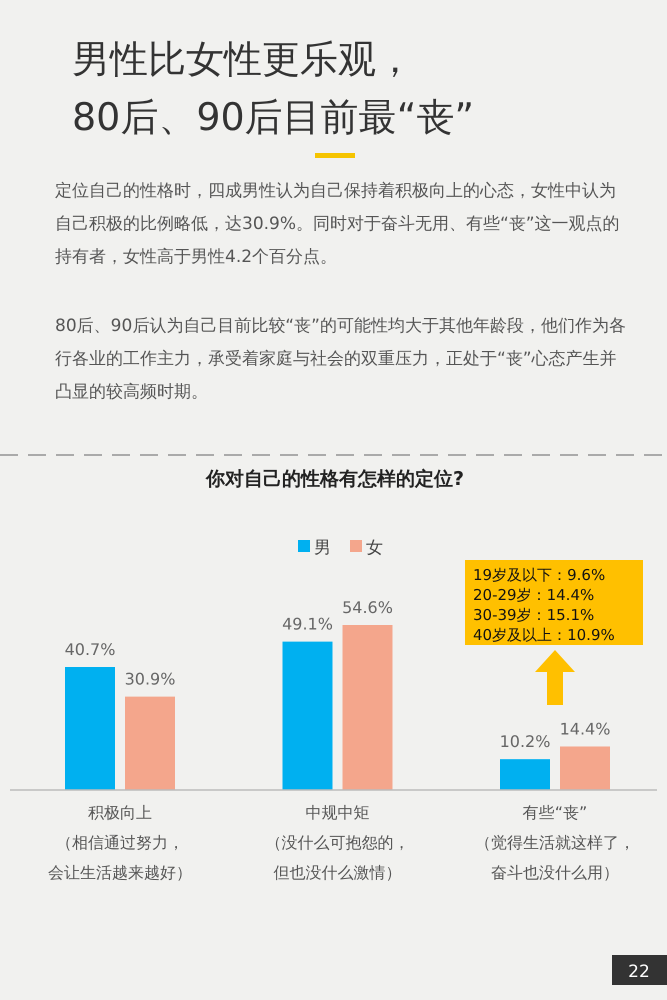  What do you see at coordinates (374, 548) in the screenshot?
I see `legend-label: 女` at bounding box center [374, 548].